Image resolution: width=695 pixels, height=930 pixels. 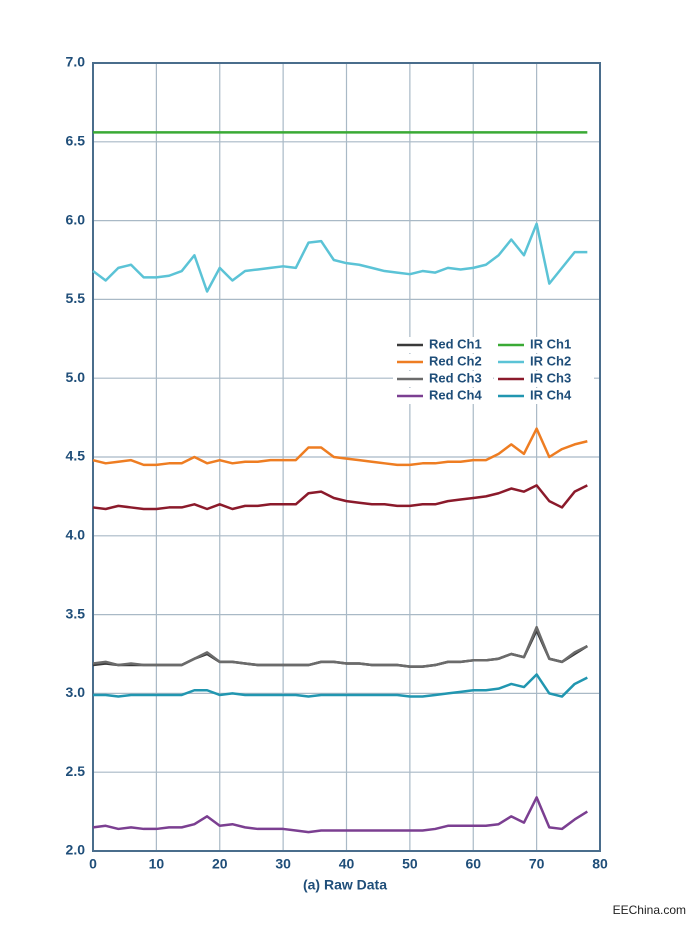 I want to click on x-tick-label: 30, so click(x=283, y=864).